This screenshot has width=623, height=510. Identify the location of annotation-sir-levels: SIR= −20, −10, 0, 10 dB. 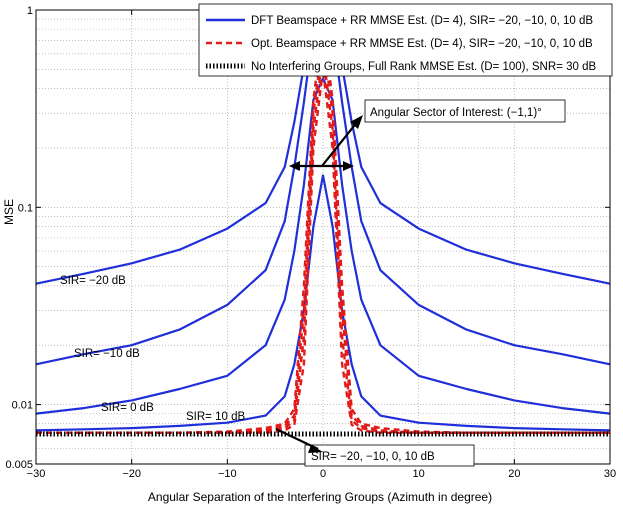
(389, 455).